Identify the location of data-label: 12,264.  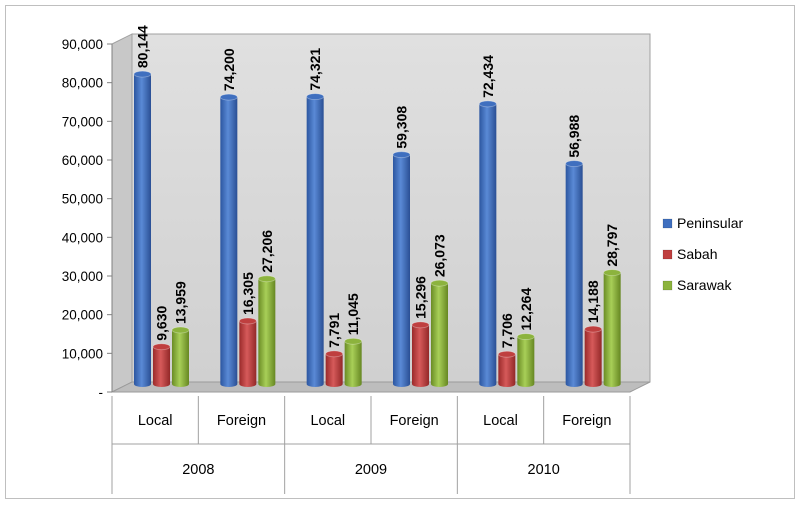
(526, 309).